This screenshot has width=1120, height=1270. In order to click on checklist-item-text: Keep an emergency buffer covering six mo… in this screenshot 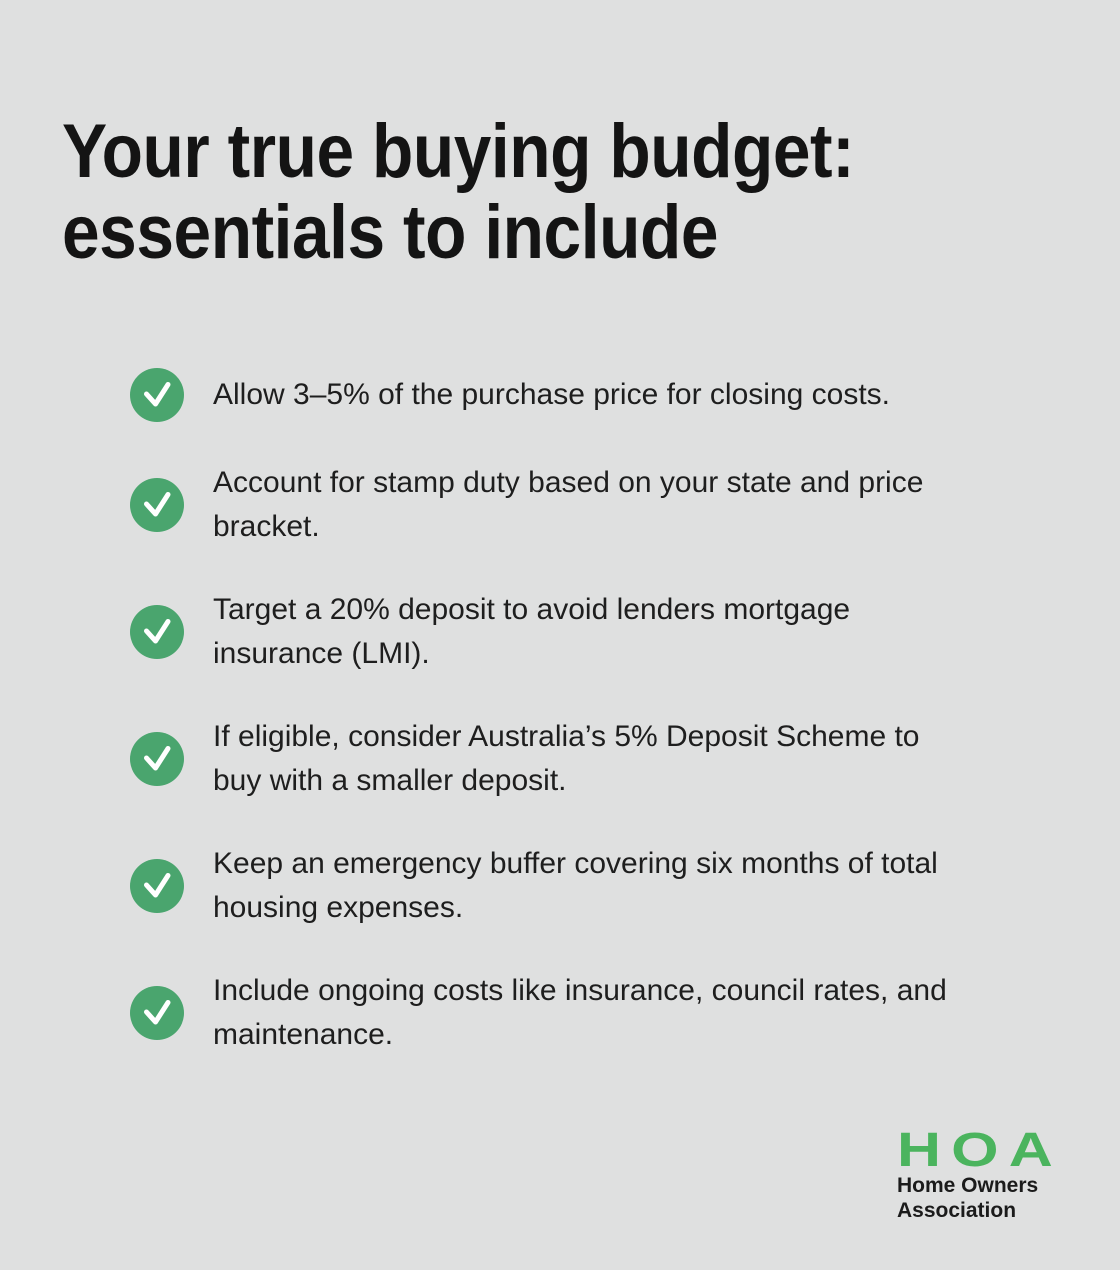, I will do `click(575, 885)`.